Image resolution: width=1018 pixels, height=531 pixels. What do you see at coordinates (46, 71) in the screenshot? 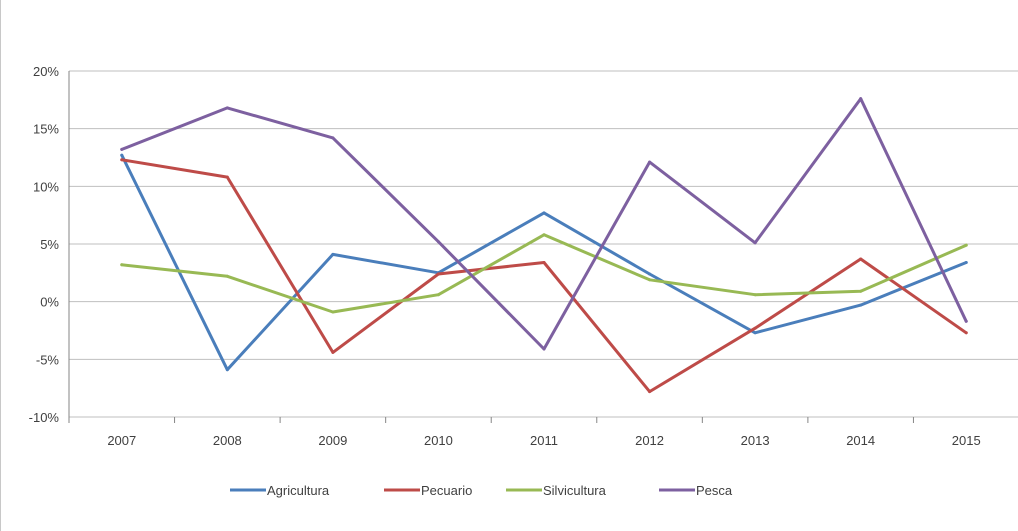
I see `y-tick-label: 20%` at bounding box center [46, 71].